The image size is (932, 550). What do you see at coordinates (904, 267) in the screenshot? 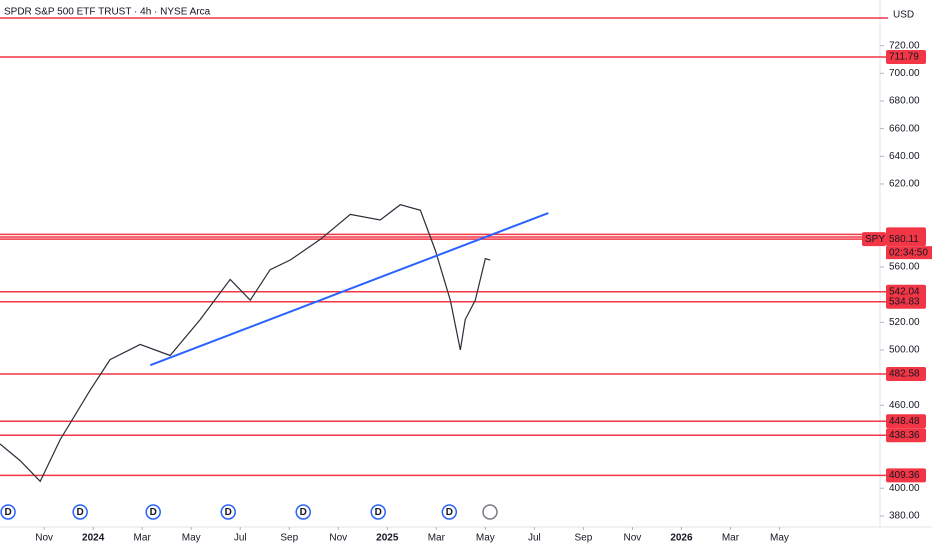
I see `y-tick-label: 560.00` at bounding box center [904, 267].